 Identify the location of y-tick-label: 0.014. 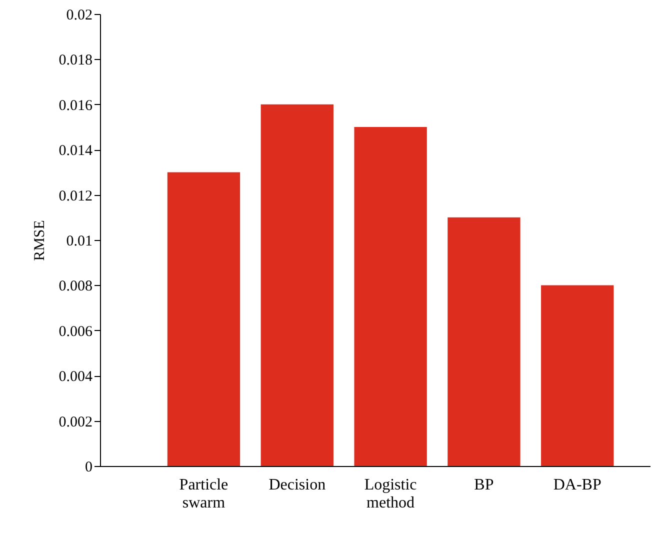
(75, 151).